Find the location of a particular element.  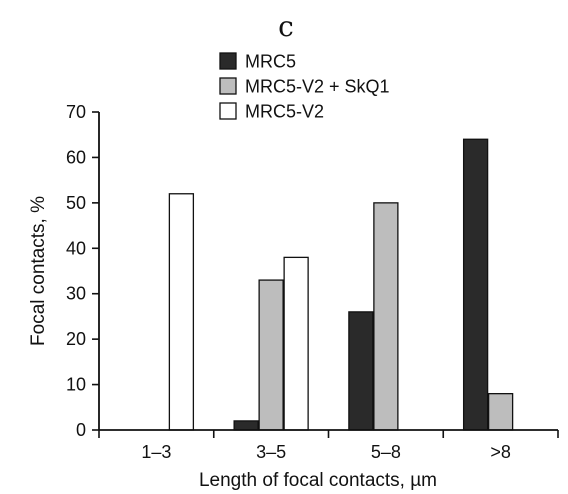

y-axis-ticks: 0 10 20 30 40 50 60 70 is located at coordinates (82, 271).